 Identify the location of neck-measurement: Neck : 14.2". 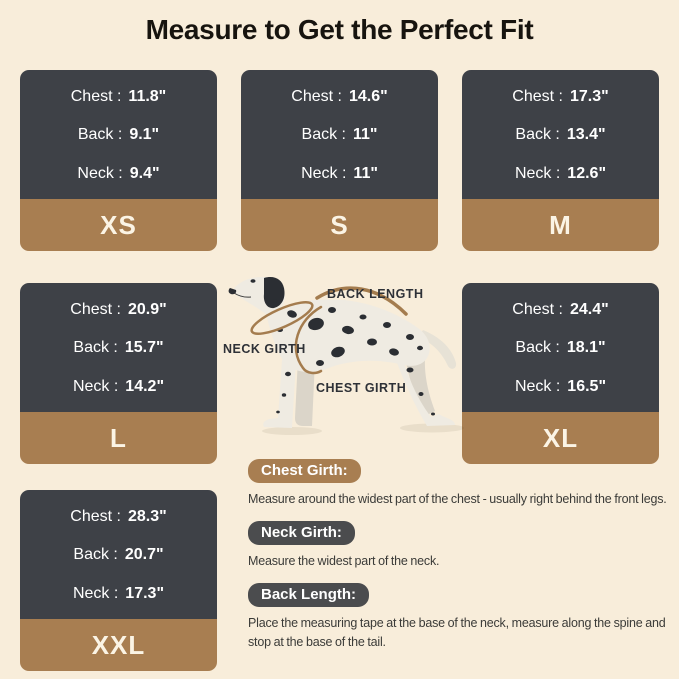
(118, 387).